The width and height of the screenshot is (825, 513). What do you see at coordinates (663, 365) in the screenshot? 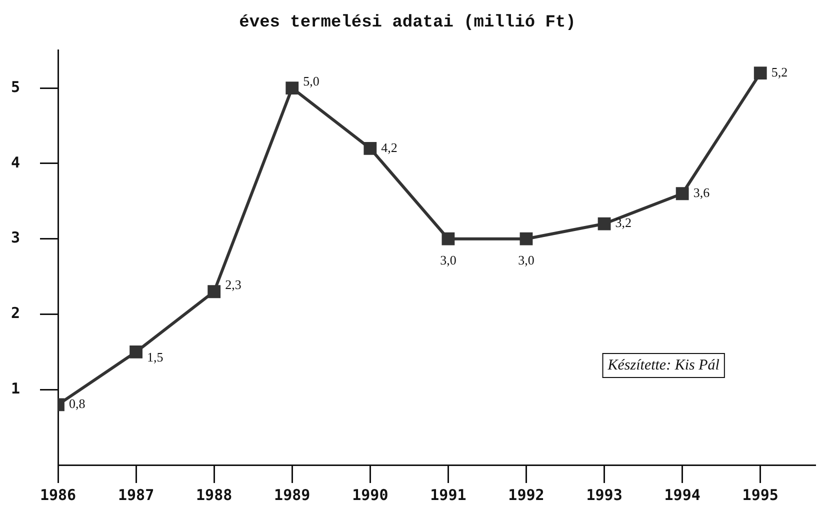
I see `annotation: Készítette: Kis Pál` at bounding box center [663, 365].